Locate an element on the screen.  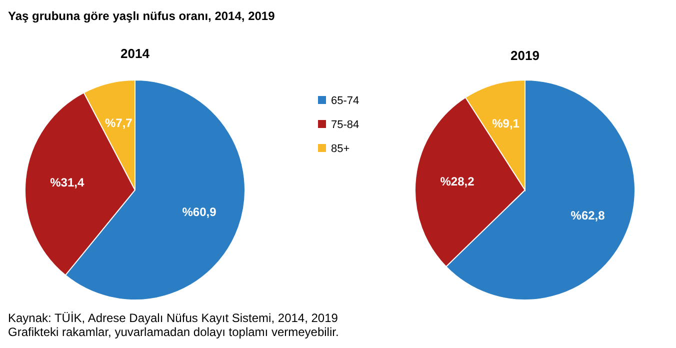
data-label: %7,7 is located at coordinates (118, 123).